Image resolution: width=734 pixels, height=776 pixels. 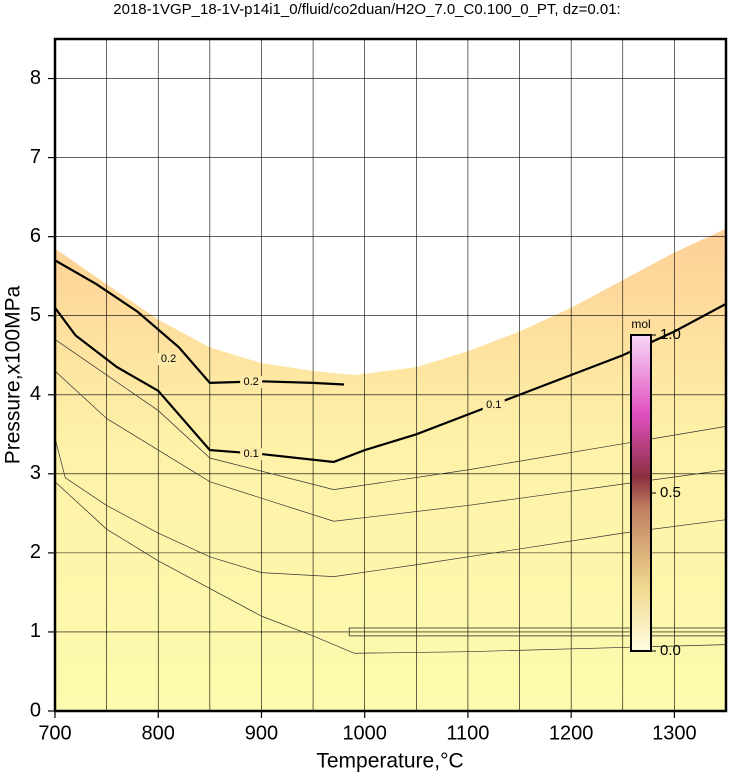 What do you see at coordinates (13, 374) in the screenshot?
I see `y-axis-label: Pressure,x100MPa` at bounding box center [13, 374].